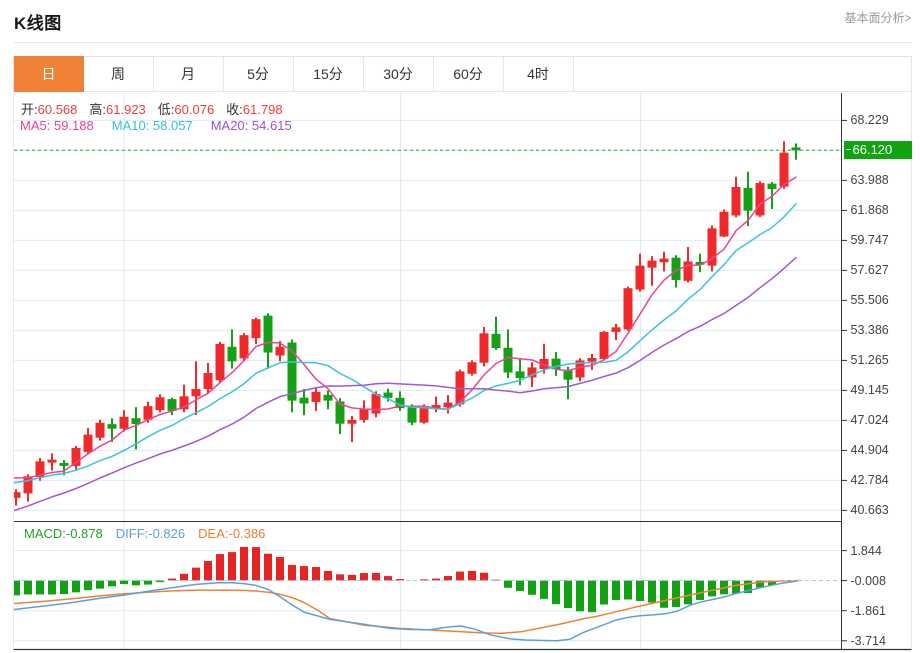 This screenshot has width=920, height=653. Describe the element at coordinates (407, 607) in the screenshot. I see `dea-line` at that location.